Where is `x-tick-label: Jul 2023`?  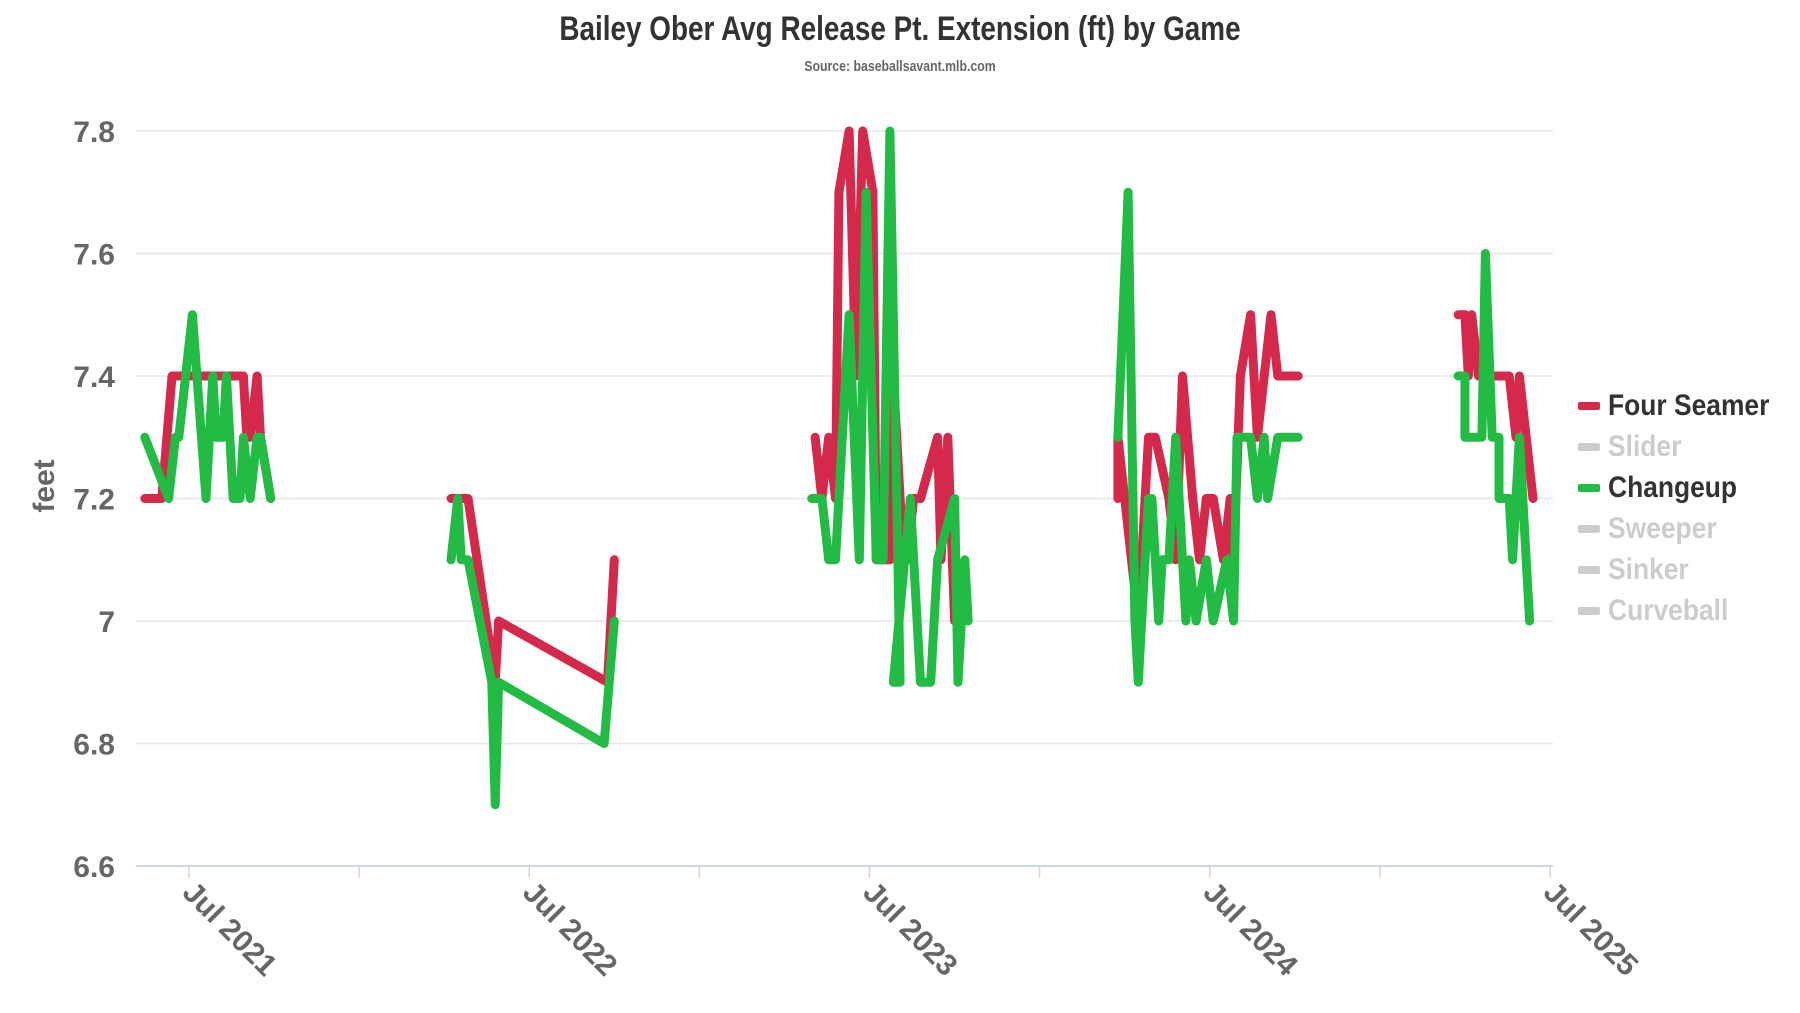 x-tick-label: Jul 2023 is located at coordinates (910, 929).